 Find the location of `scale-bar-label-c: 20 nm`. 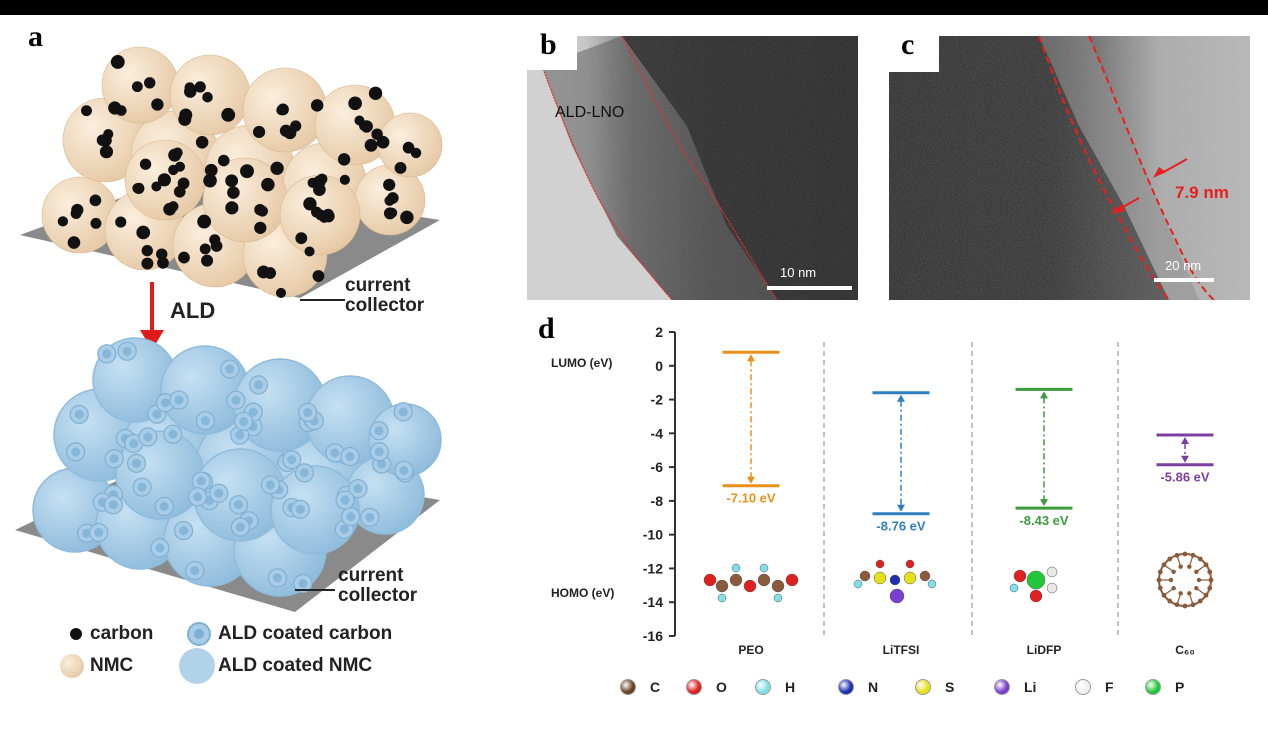

scale-bar-label-c: 20 nm is located at coordinates (1183, 265).